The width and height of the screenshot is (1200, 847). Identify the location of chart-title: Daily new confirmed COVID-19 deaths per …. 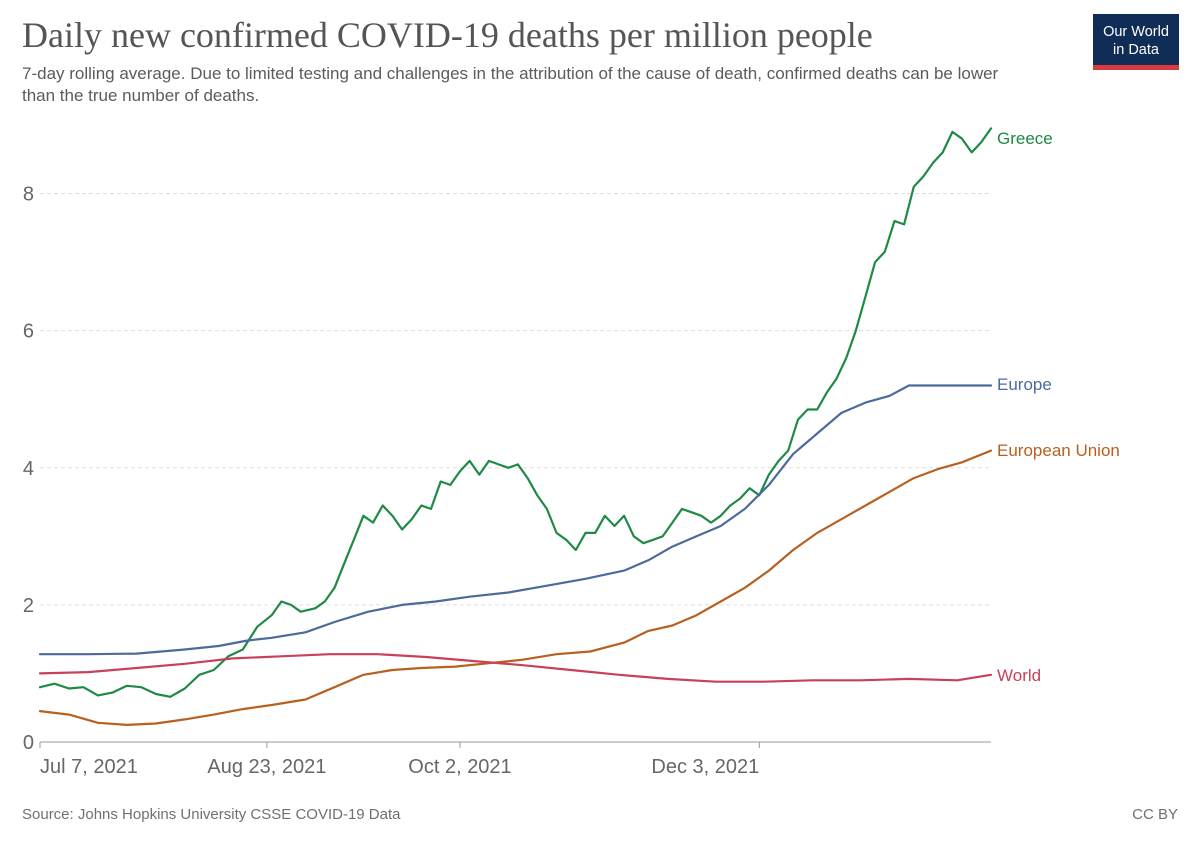
(447, 35).